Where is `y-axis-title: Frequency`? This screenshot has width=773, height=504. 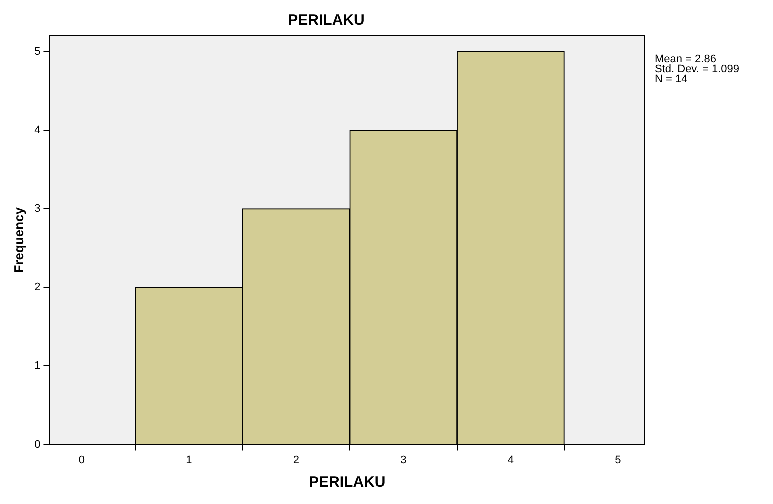 y-axis-title: Frequency is located at coordinates (18, 240).